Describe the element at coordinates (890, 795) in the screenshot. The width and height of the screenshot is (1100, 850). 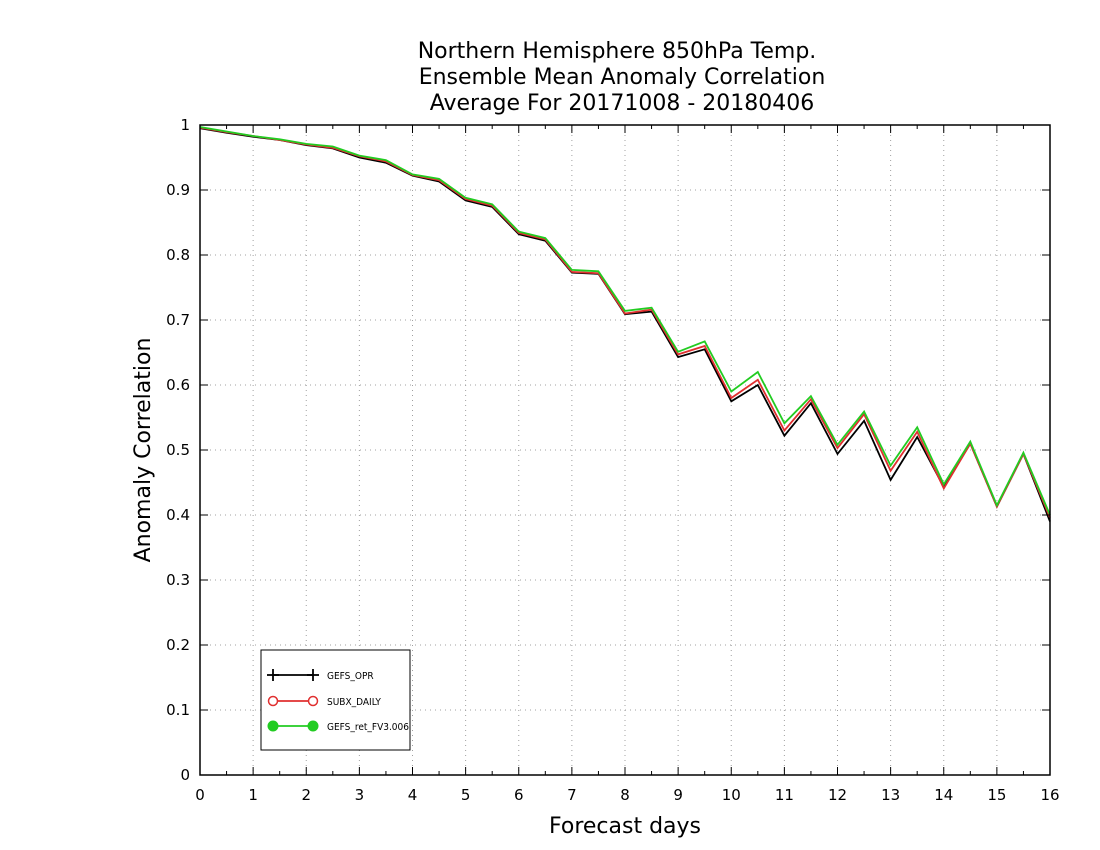
I see `x-tick-label: 13` at that location.